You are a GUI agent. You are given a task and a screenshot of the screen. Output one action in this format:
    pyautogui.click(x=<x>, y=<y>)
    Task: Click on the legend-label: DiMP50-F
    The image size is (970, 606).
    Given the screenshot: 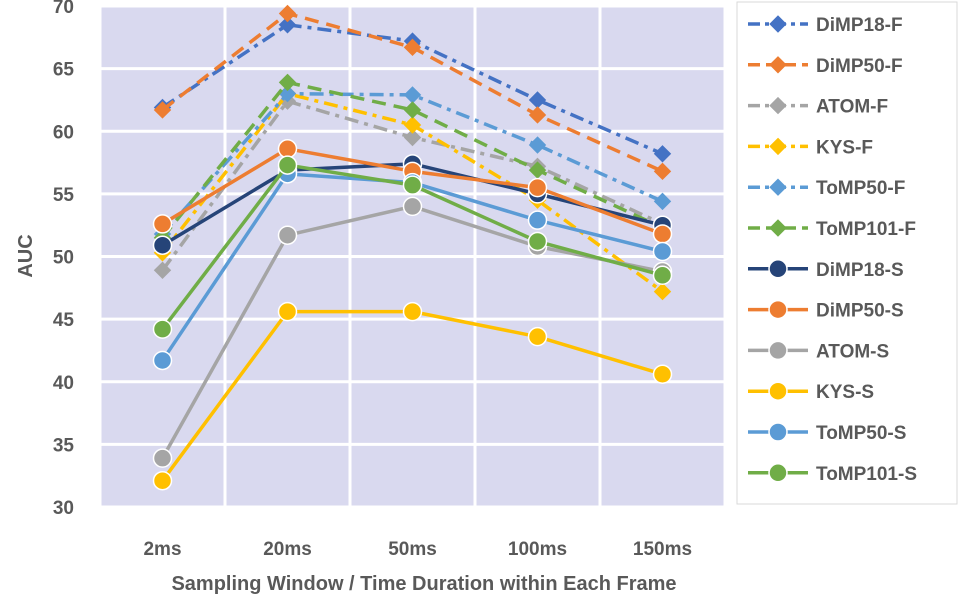 What is the action you would take?
    pyautogui.click(x=859, y=66)
    